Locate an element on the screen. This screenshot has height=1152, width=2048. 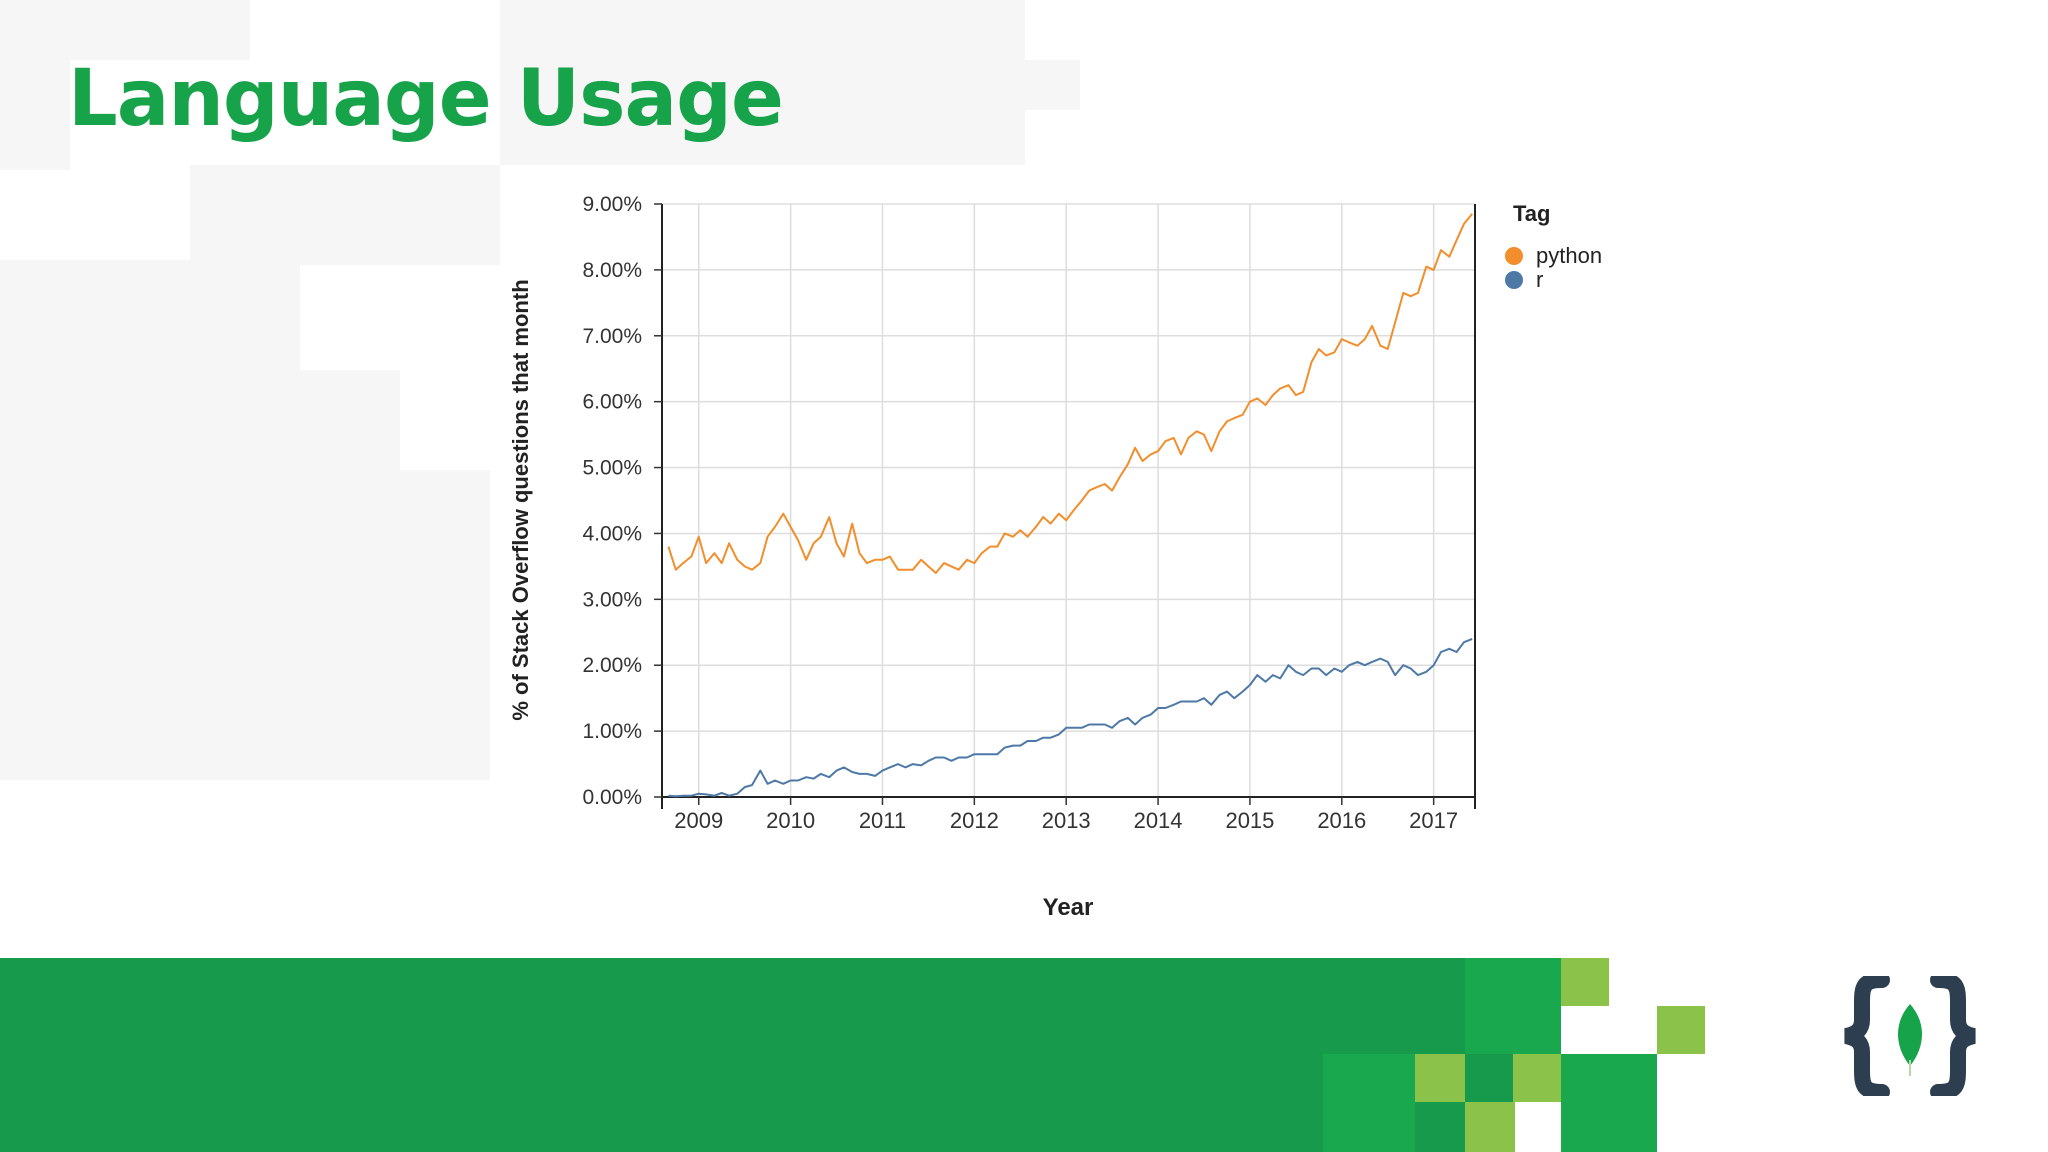
right-brace-shape is located at coordinates (1953, 1036).